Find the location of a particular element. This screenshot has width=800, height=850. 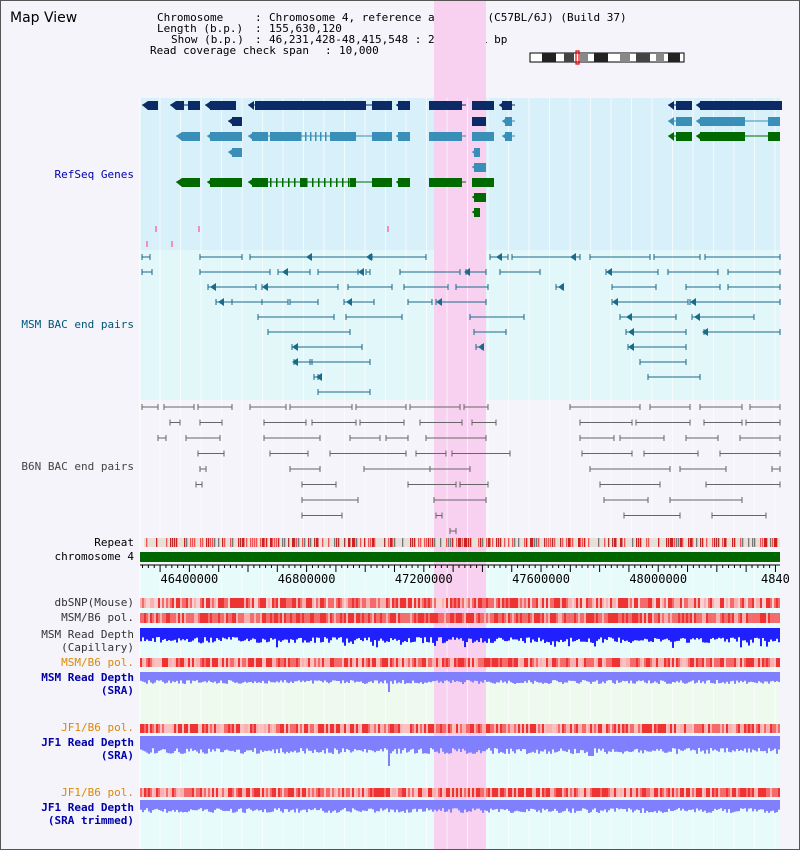

msm-bac-track is located at coordinates (461, 324).